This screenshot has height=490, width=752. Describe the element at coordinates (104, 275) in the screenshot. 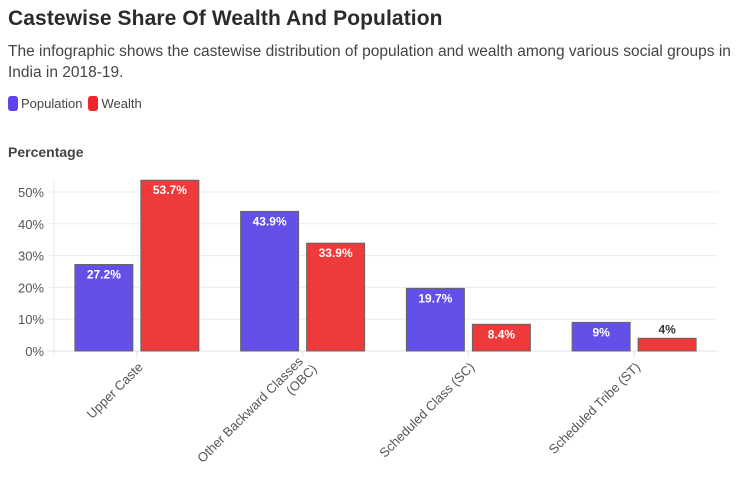

I see `data-label: 27.2%` at that location.